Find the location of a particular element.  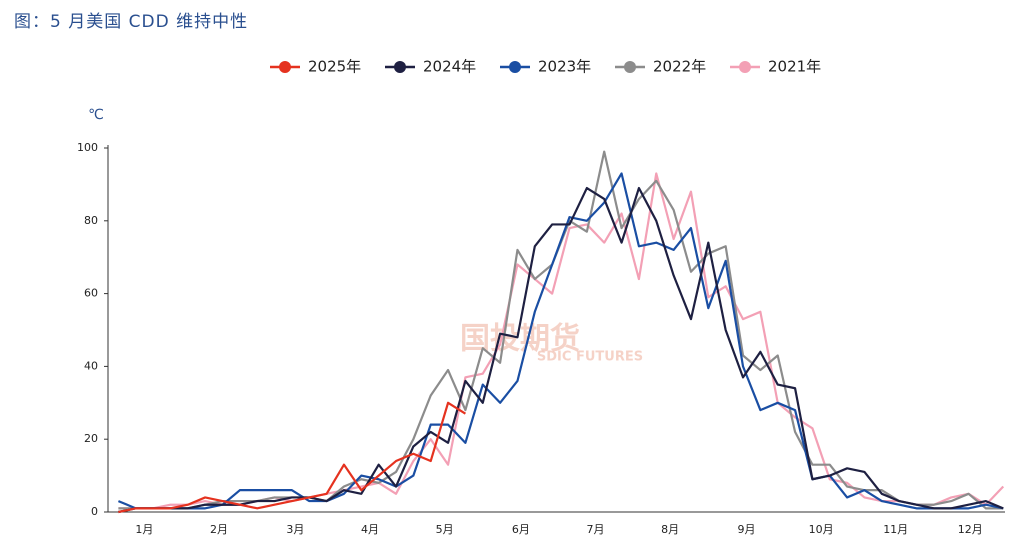

x-tick-label: 7月 is located at coordinates (596, 529).